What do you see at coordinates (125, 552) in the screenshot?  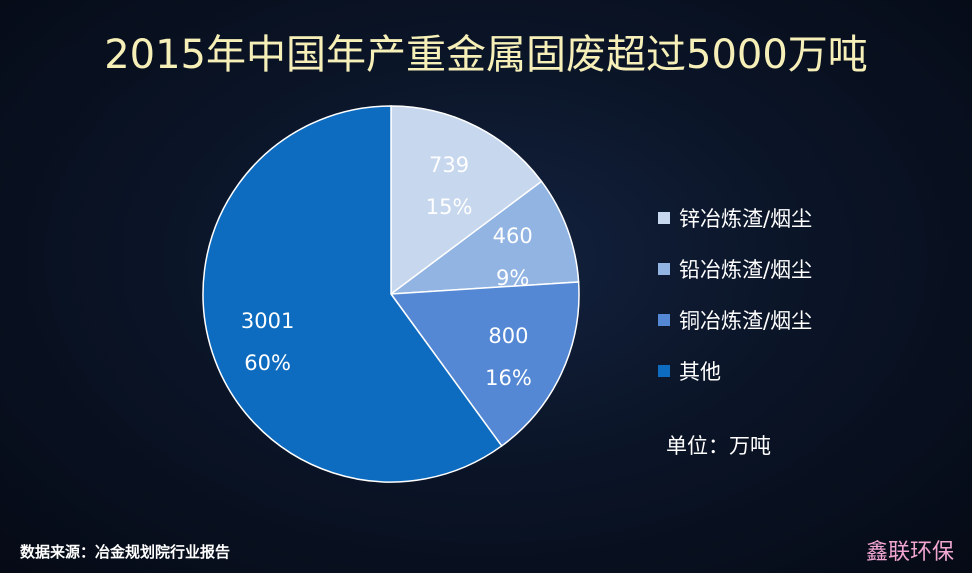 I see `source-note: 数据来源：冶金规划院行业报告` at bounding box center [125, 552].